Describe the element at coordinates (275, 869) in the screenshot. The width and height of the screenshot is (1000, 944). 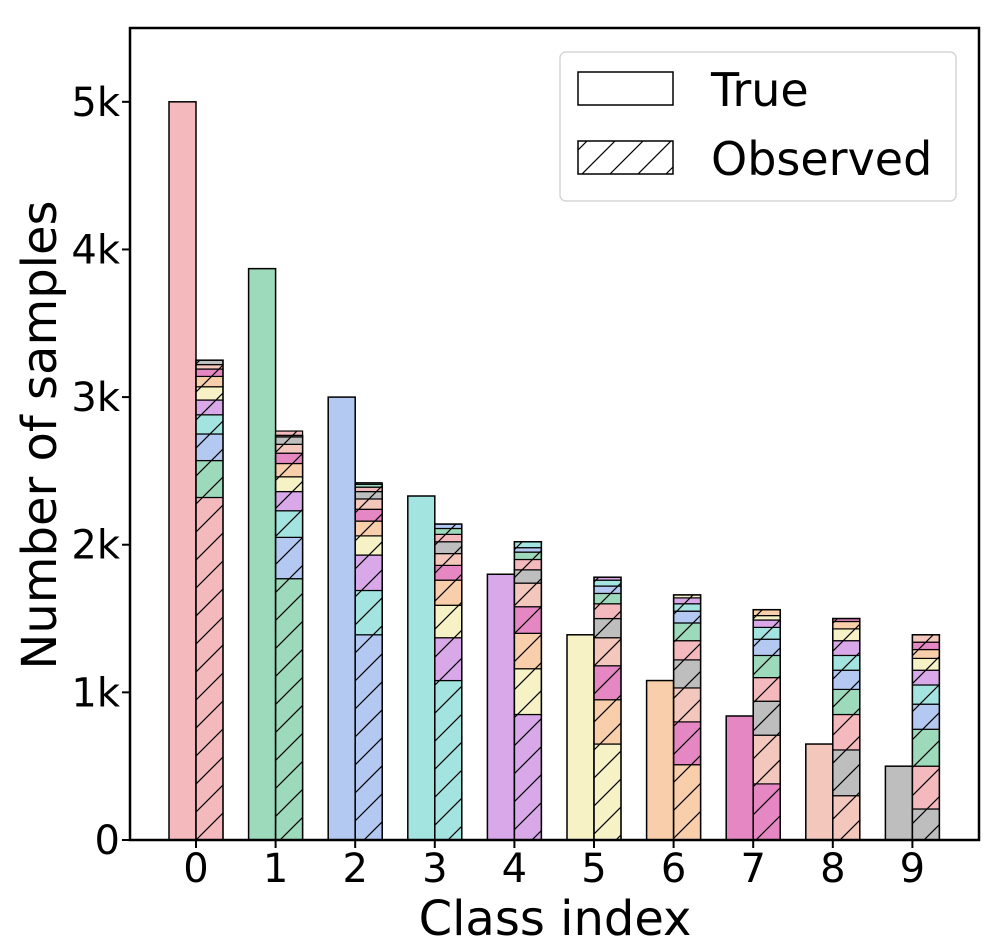
I see `x-tick-label: 1` at that location.